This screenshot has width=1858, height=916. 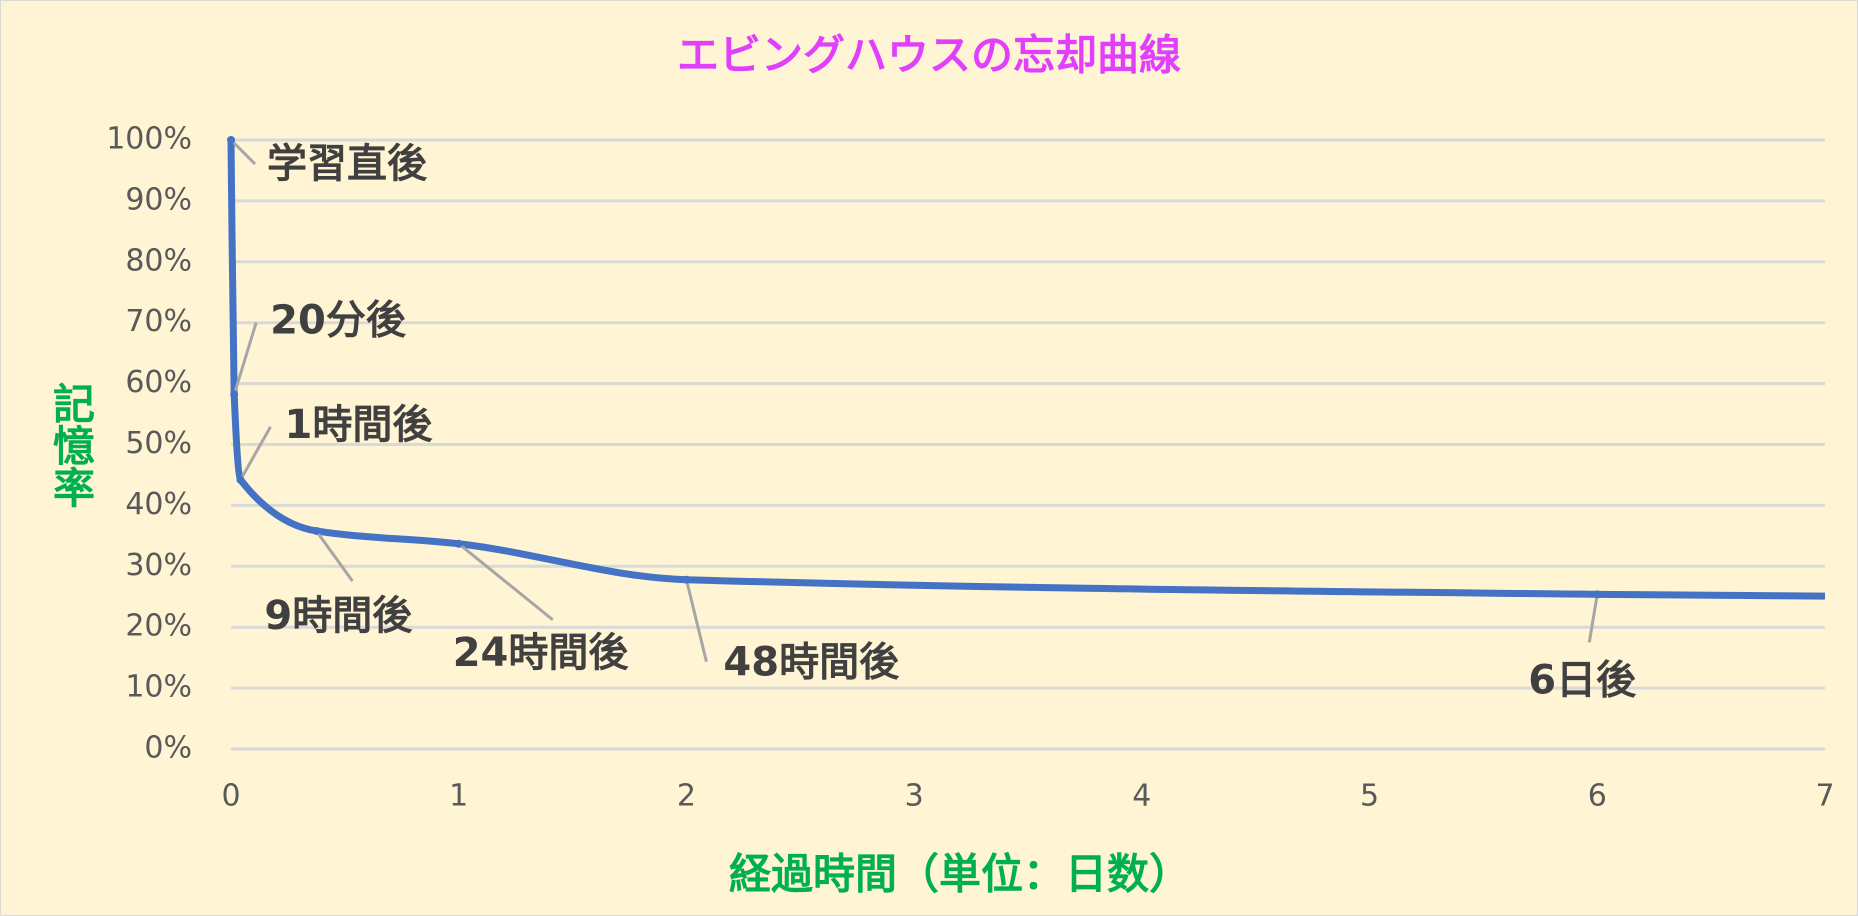 I want to click on x-tick-label: 5, so click(x=1369, y=796).